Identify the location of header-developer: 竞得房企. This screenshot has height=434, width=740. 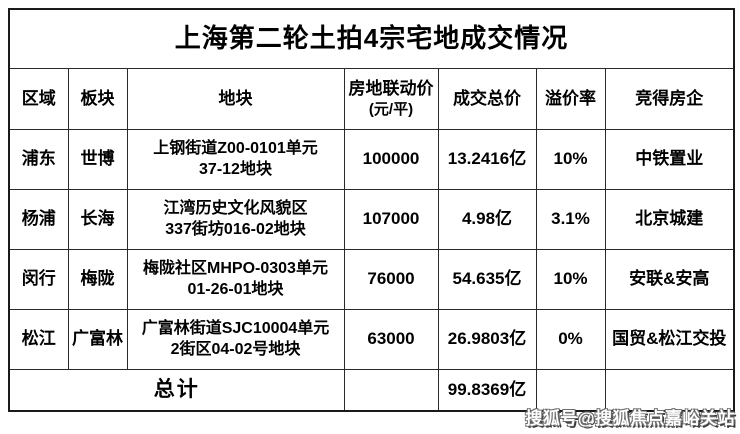
(669, 99).